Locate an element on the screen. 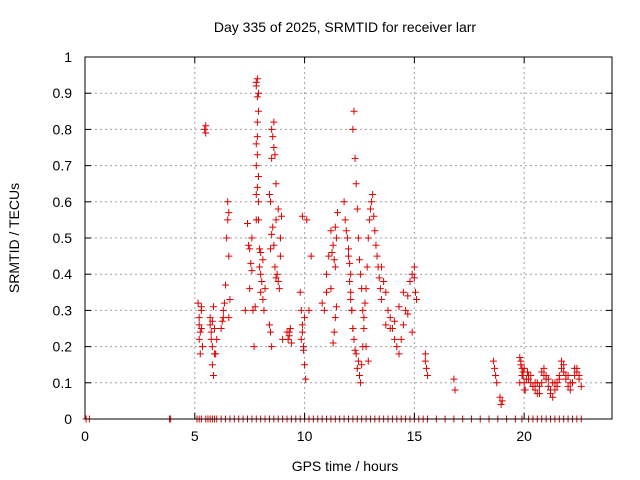  y-tick-label: 0.5 is located at coordinates (63, 238).